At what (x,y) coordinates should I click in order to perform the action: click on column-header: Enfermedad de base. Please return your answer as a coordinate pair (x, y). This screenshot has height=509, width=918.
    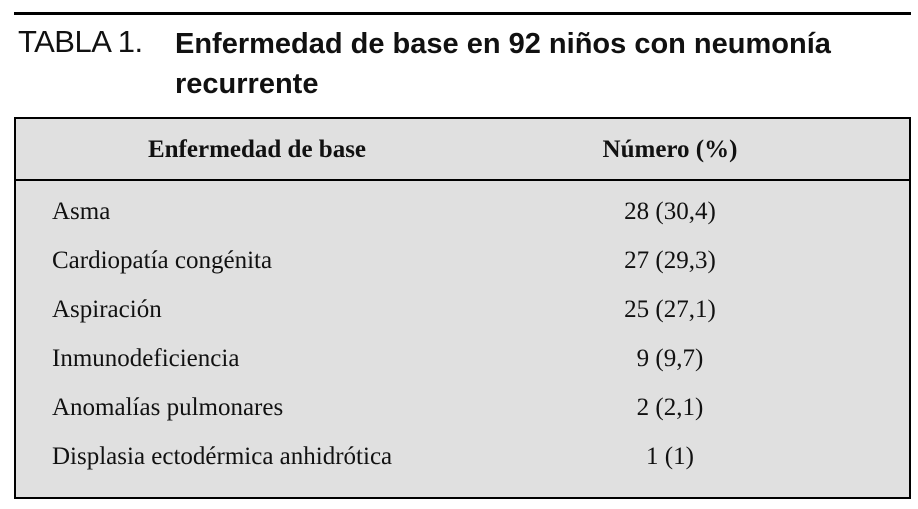
    Looking at the image, I should click on (257, 149).